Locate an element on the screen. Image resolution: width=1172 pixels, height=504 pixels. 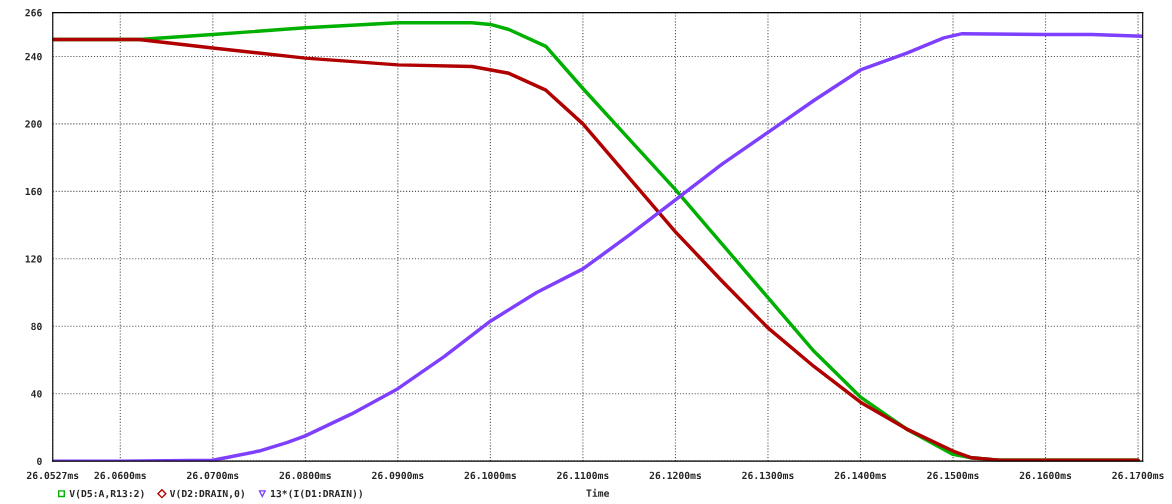
x-axis-title: Time is located at coordinates (598, 492).